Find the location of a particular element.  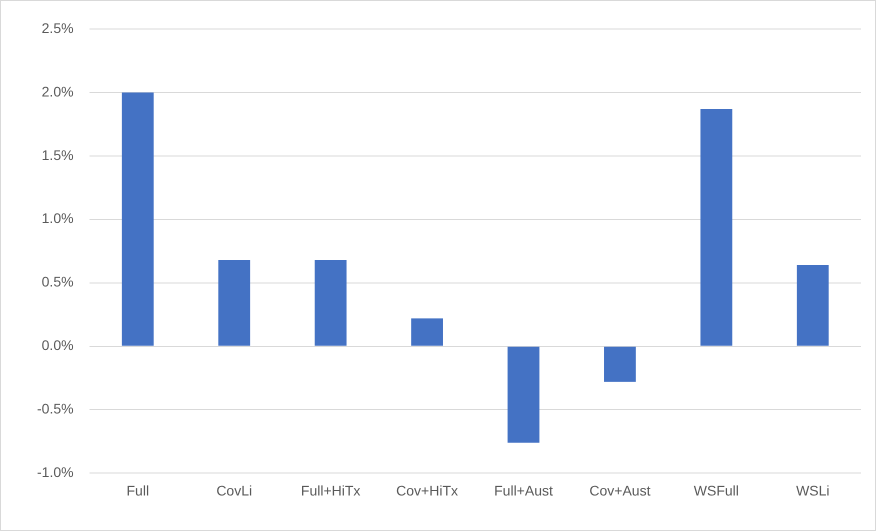

x-tick-label: CovLi is located at coordinates (234, 490).